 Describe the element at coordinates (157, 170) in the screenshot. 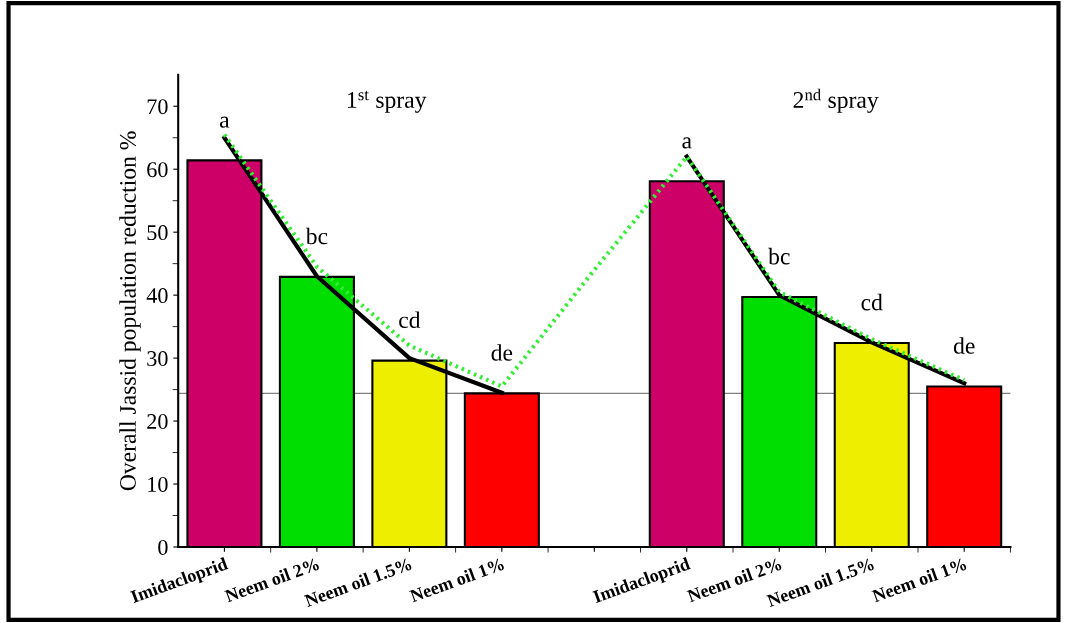

I see `y-tick-label: 60` at that location.